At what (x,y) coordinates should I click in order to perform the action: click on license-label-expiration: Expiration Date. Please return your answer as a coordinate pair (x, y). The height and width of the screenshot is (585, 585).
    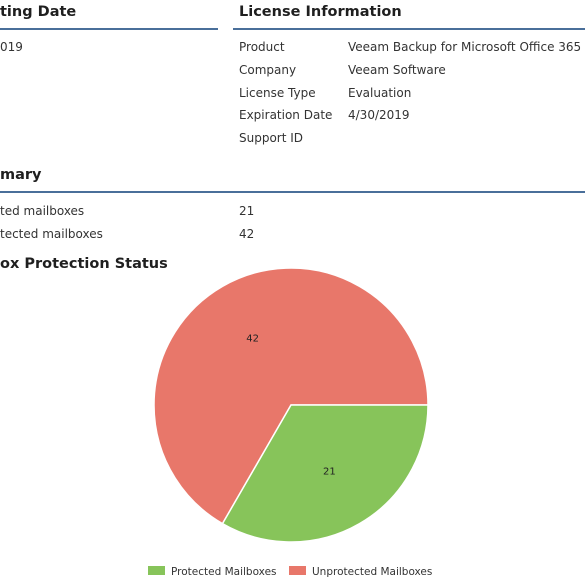
    Looking at the image, I should click on (286, 115).